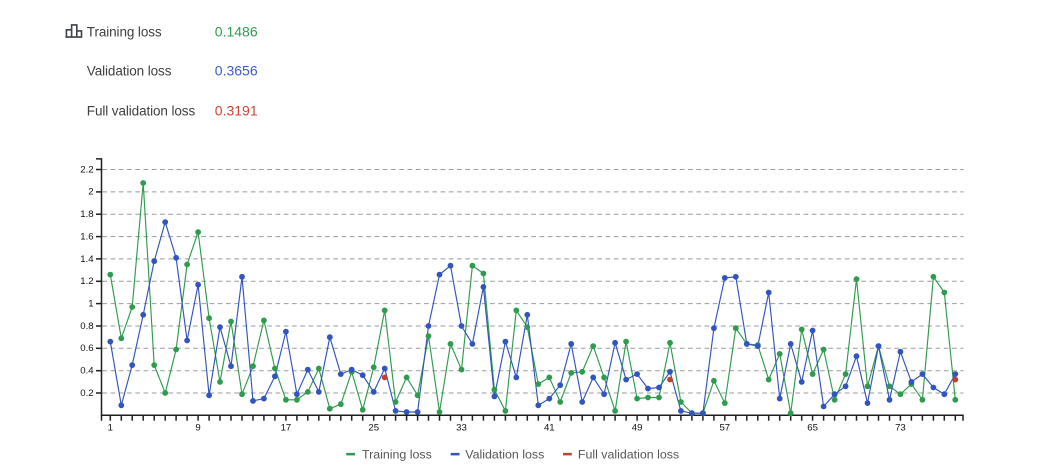 The image size is (1042, 472). What do you see at coordinates (86, 281) in the screenshot?
I see `svg-text: 1.2` at bounding box center [86, 281].